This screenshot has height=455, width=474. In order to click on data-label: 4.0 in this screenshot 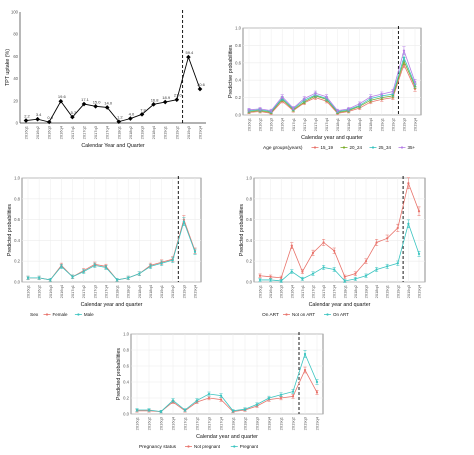, I will do `click(132, 114)`.